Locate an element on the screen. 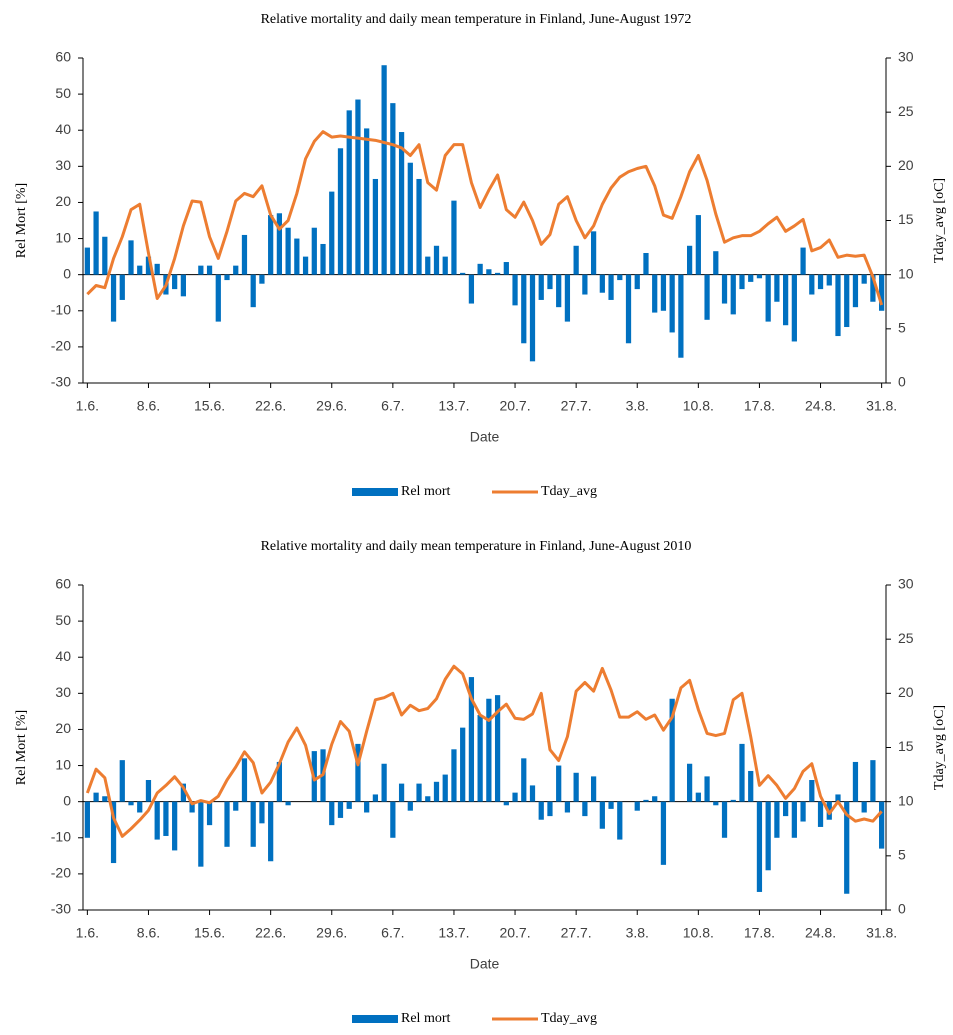 This screenshot has width=953, height=1035. y2-tick-label: 5 is located at coordinates (902, 855).